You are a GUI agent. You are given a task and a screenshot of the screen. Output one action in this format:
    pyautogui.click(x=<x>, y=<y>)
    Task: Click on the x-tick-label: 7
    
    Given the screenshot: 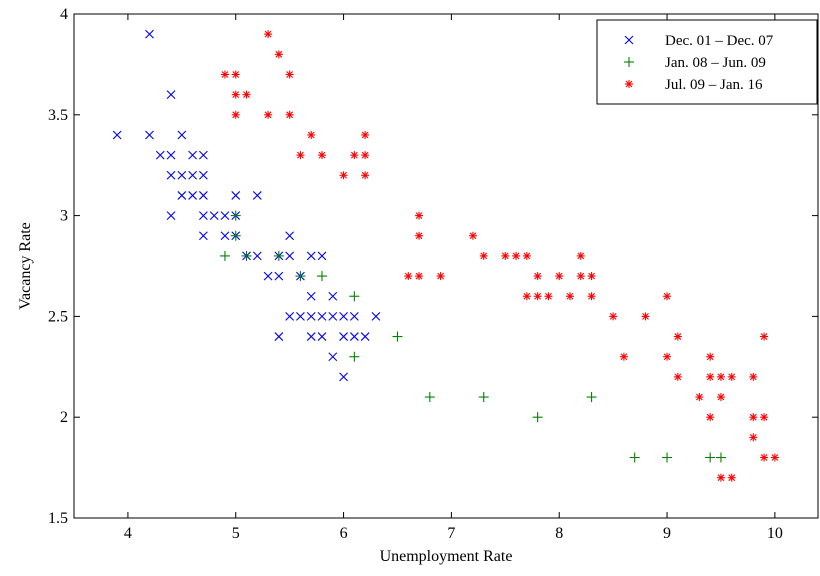 What is the action you would take?
    pyautogui.click(x=451, y=533)
    